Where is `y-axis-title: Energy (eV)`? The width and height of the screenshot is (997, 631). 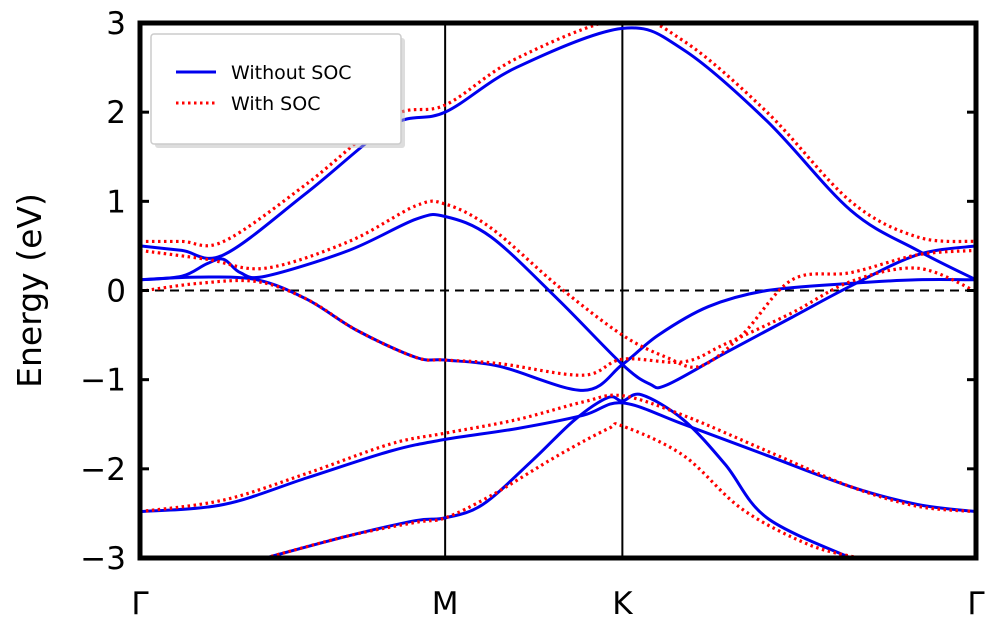
y-axis-title: Energy (eV) is located at coordinates (29, 290).